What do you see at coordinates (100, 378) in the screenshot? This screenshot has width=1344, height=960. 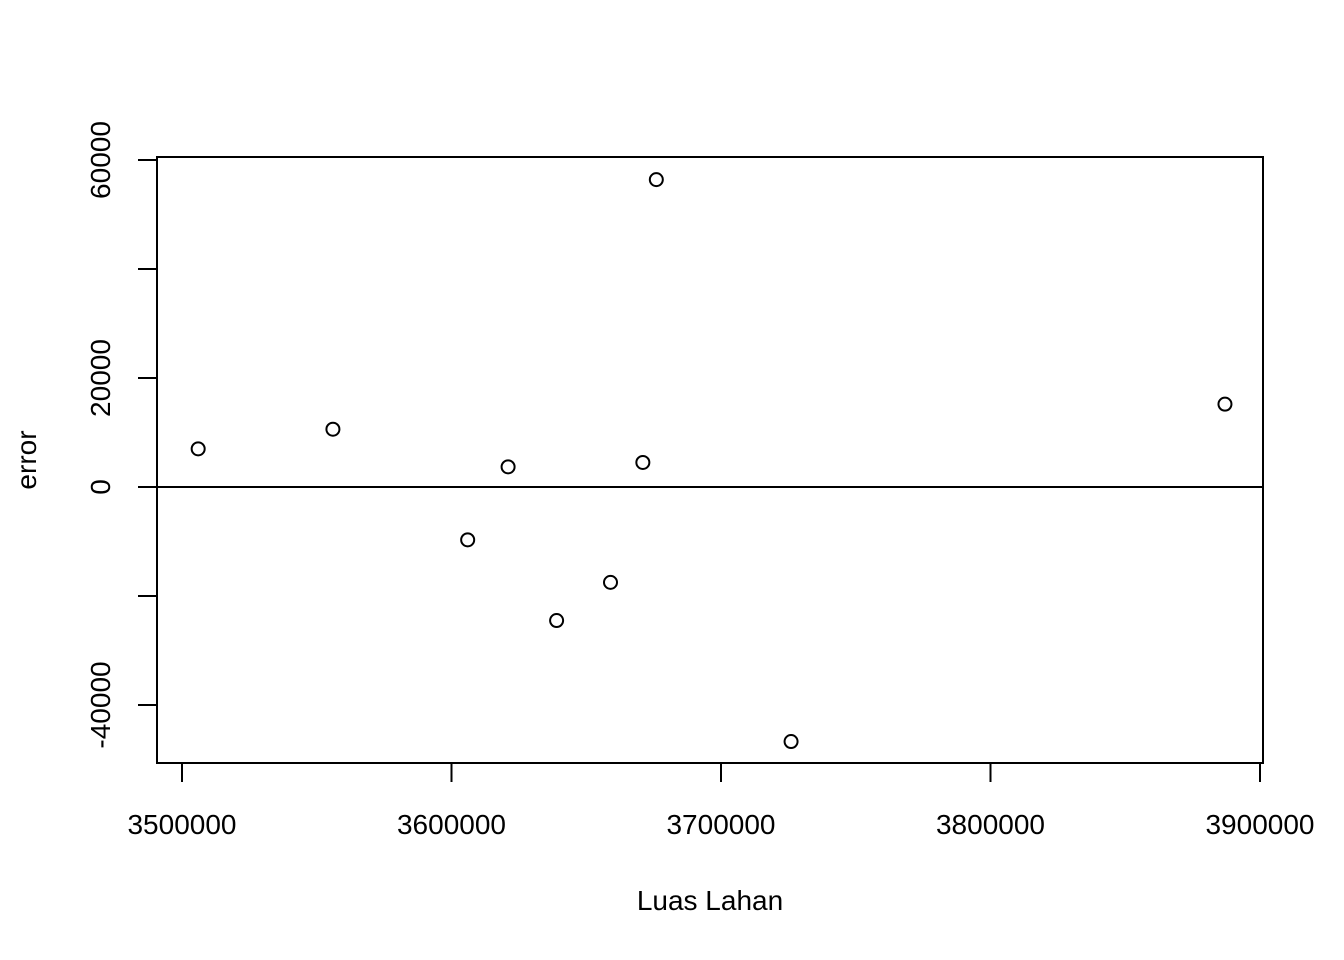 I see `y-tick-label: 20000` at bounding box center [100, 378].